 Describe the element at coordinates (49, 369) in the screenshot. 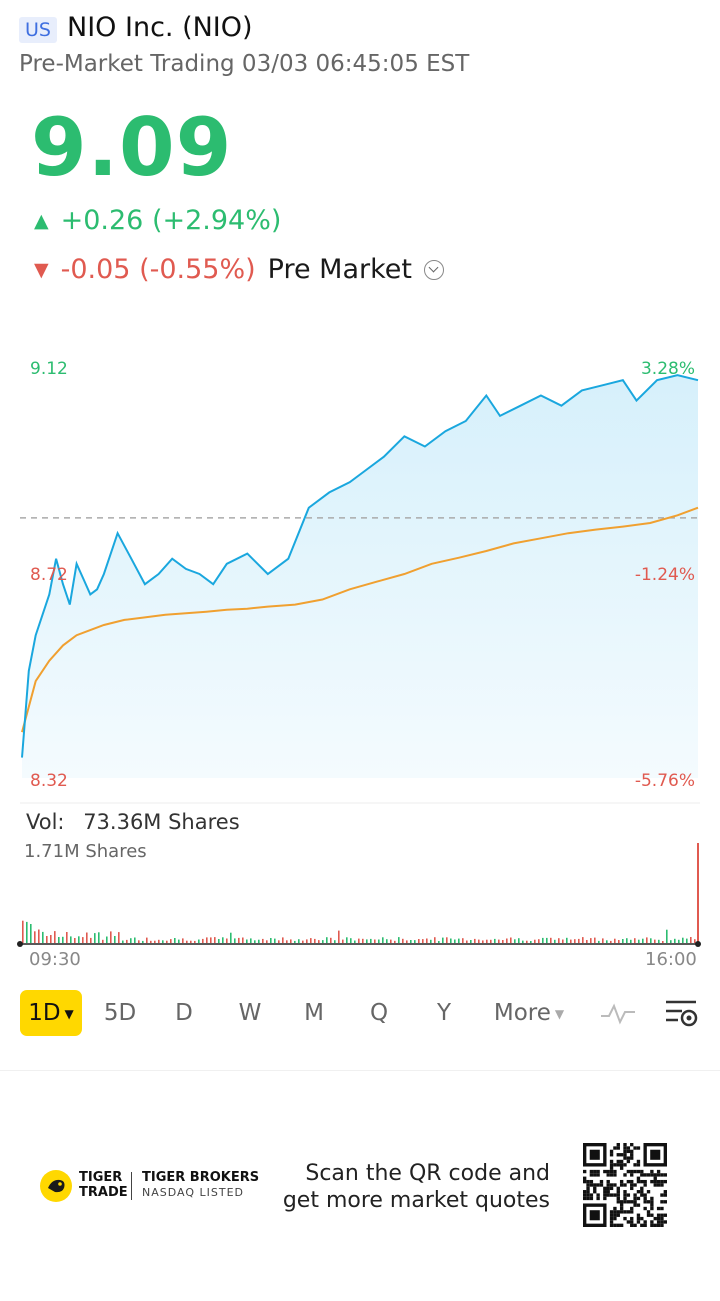

I see `y-tick-left-high: 9.12` at that location.